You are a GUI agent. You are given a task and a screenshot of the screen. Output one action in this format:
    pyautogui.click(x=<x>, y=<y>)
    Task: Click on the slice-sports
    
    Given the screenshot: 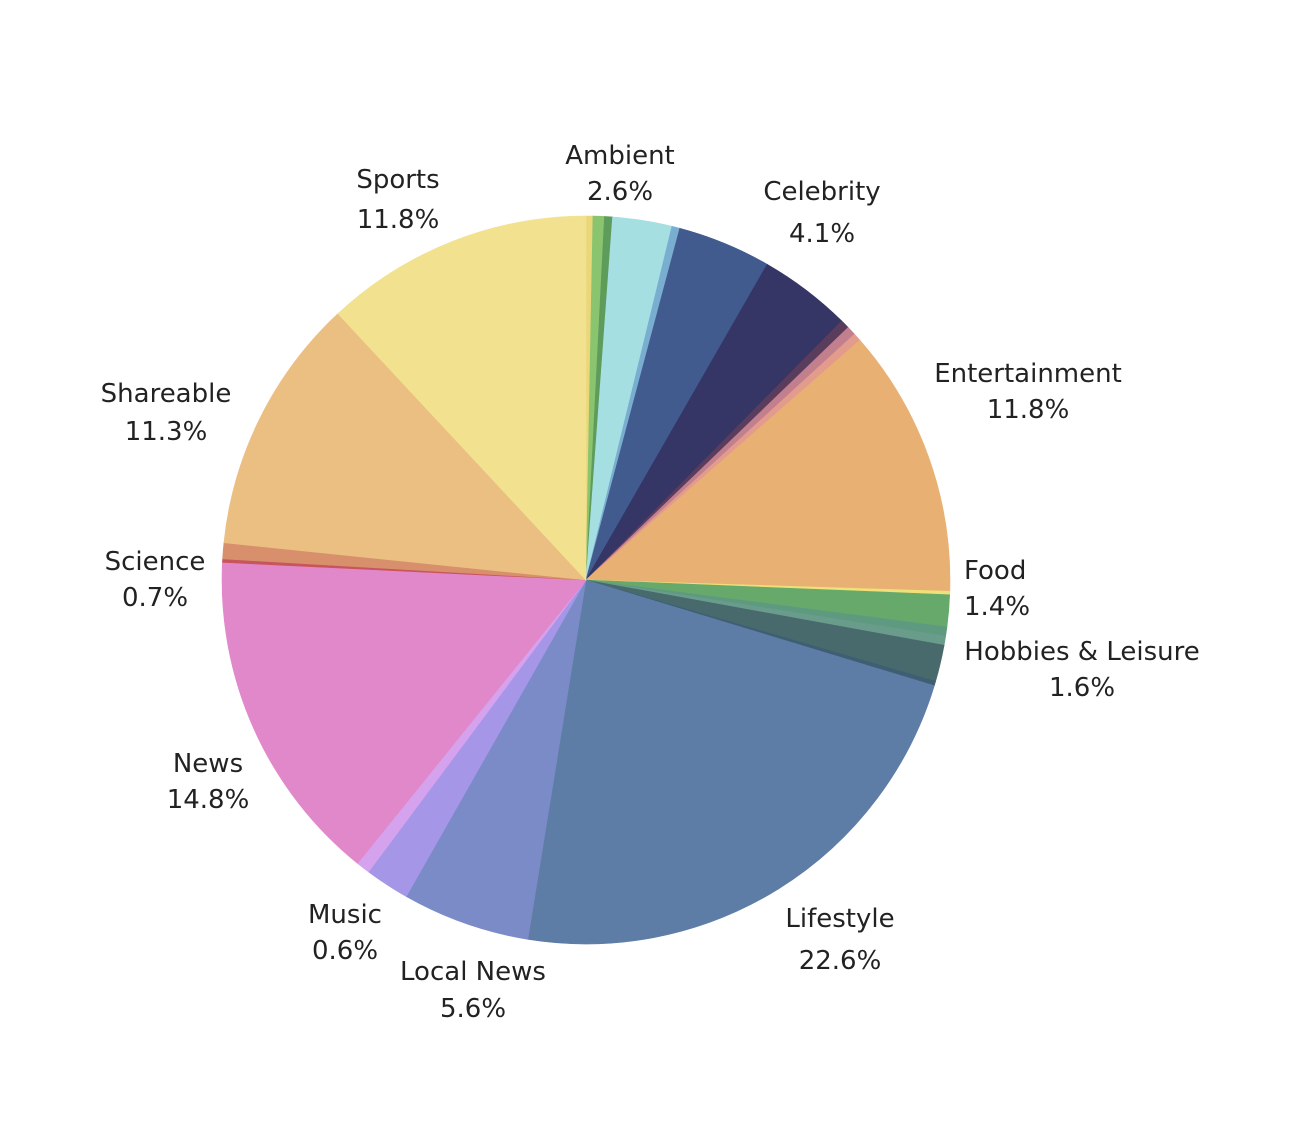 What is the action you would take?
    pyautogui.click(x=462, y=398)
    